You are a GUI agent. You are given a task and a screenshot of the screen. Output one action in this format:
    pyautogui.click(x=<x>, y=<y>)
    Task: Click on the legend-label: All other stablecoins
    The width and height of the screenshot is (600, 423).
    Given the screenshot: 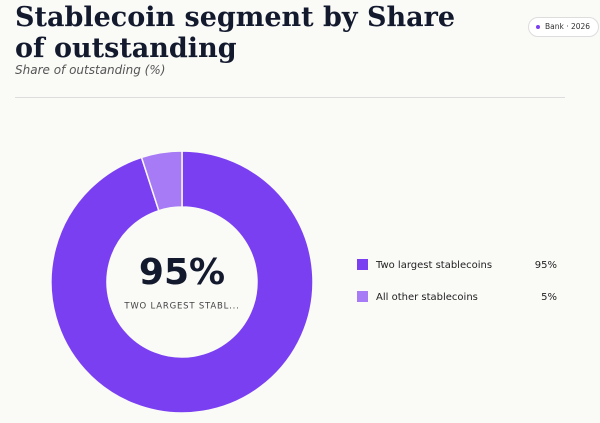 What is the action you would take?
    pyautogui.click(x=427, y=297)
    